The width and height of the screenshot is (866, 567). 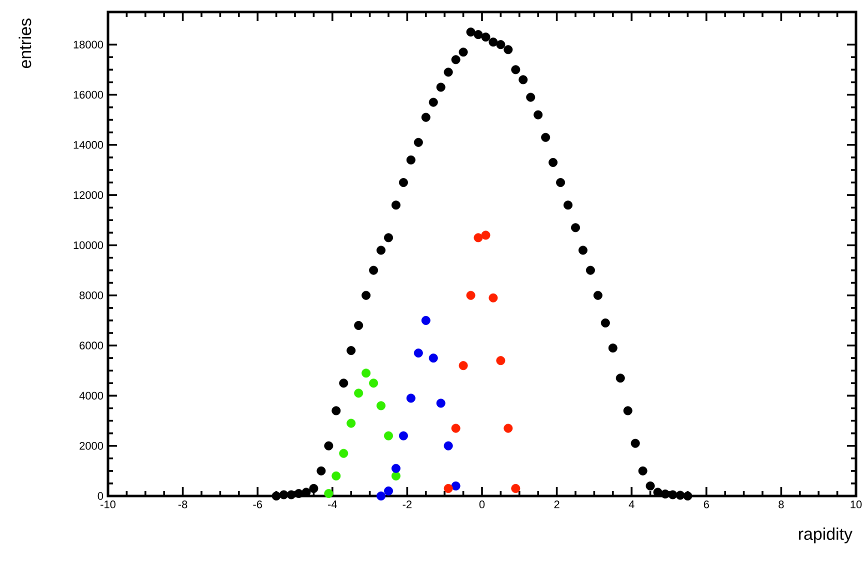 What do you see at coordinates (89, 195) in the screenshot?
I see `y-tick-label: 12000` at bounding box center [89, 195].